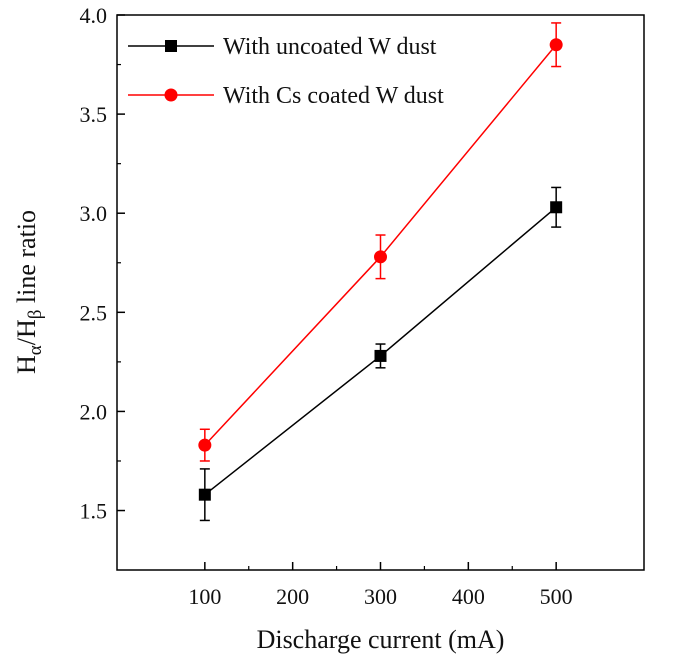 The height and width of the screenshot is (662, 675). I want to click on y-title-rest: line ratio, so click(26, 260).